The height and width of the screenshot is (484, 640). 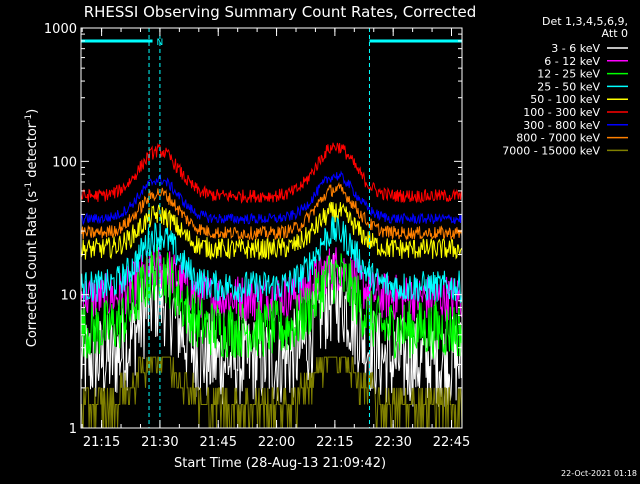 What do you see at coordinates (60, 29) in the screenshot?
I see `y-tick-label-3: 1000` at bounding box center [60, 29].